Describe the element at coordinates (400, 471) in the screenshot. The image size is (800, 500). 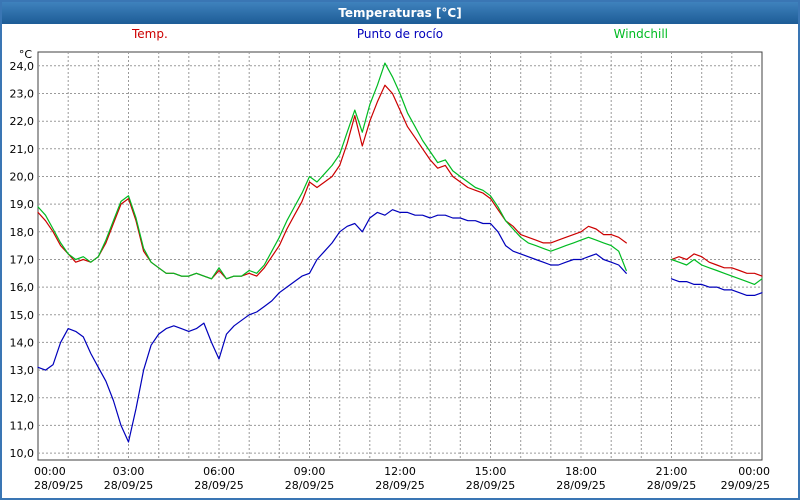
I see `svg-text: 12:00` at that location.